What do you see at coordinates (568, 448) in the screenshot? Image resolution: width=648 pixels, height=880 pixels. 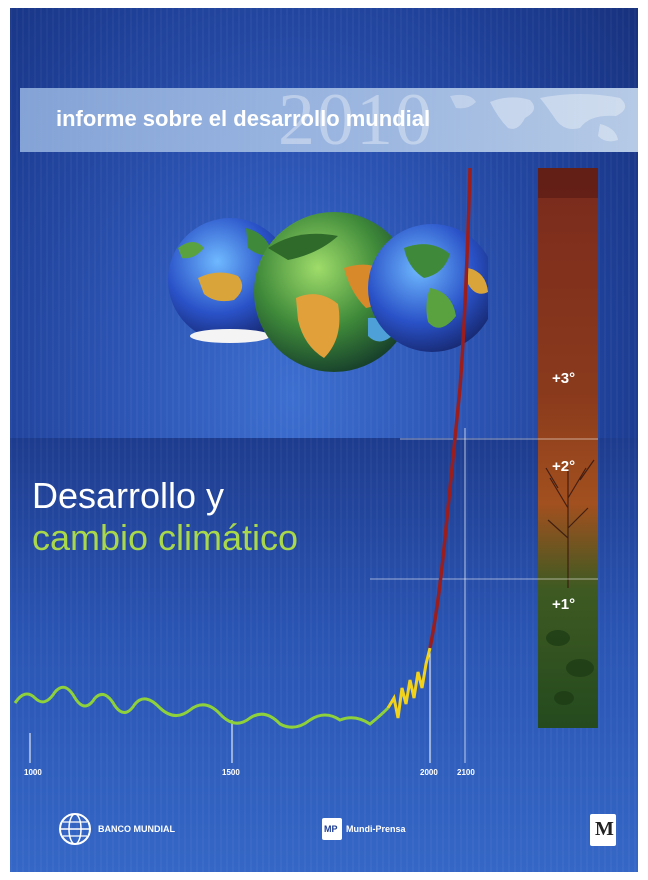 I see `temperature-scale-column` at bounding box center [568, 448].